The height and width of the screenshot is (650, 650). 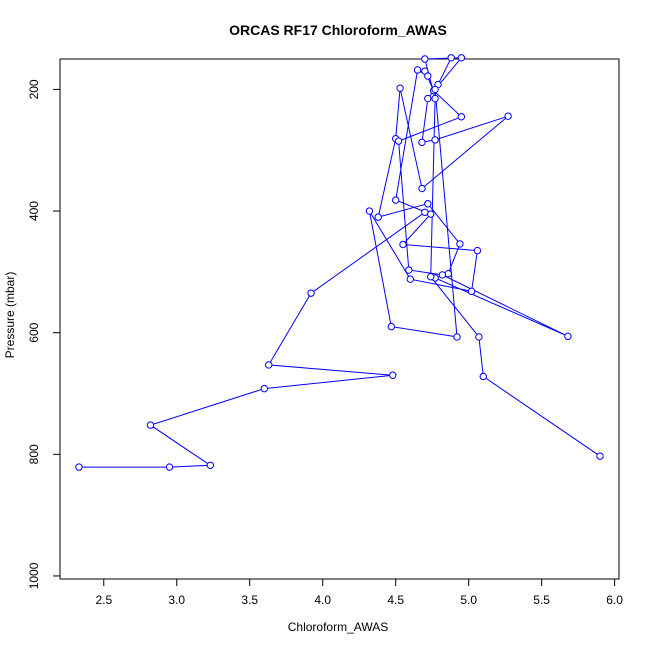 What do you see at coordinates (614, 600) in the screenshot?
I see `x-tick-label: 6.0` at bounding box center [614, 600].